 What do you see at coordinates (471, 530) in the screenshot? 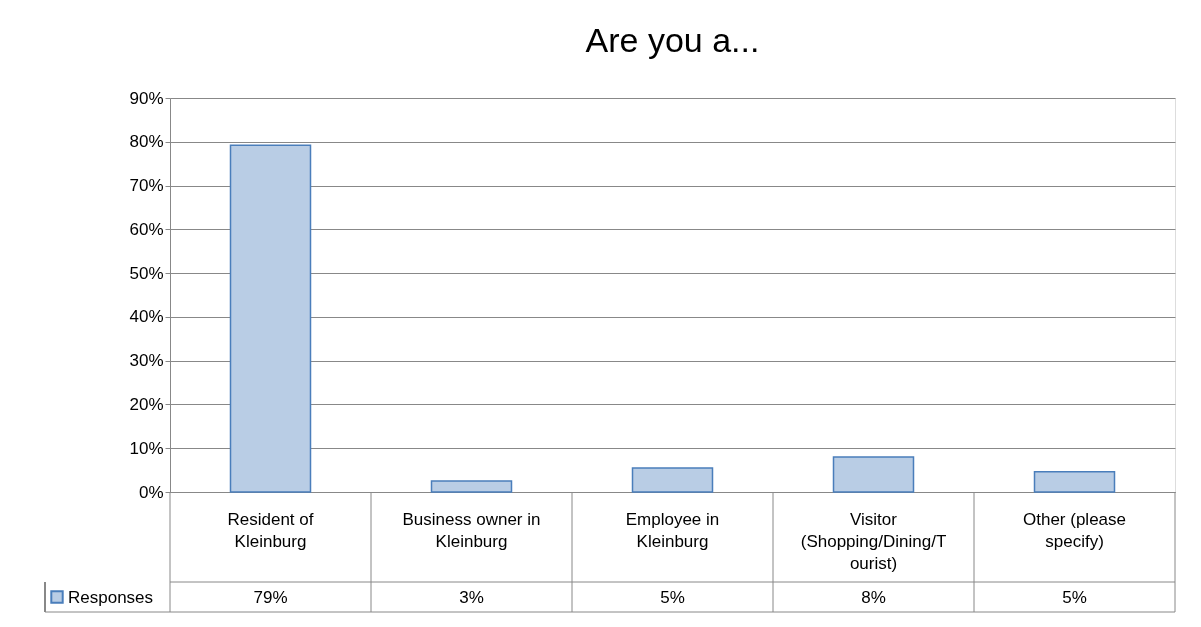
I see `x-tick-label: Business owner in Kleinburg` at bounding box center [471, 530].